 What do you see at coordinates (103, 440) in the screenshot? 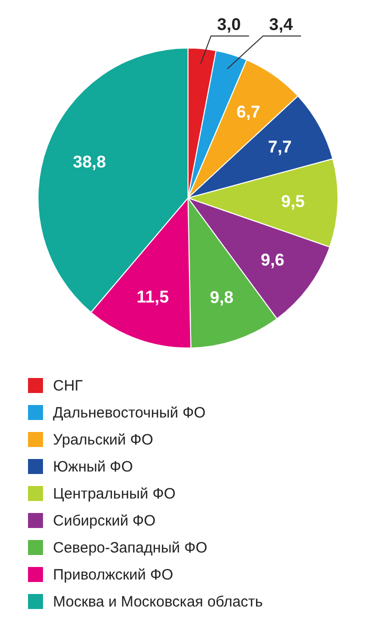
I see `legend-label: Уральский ФО` at bounding box center [103, 440].